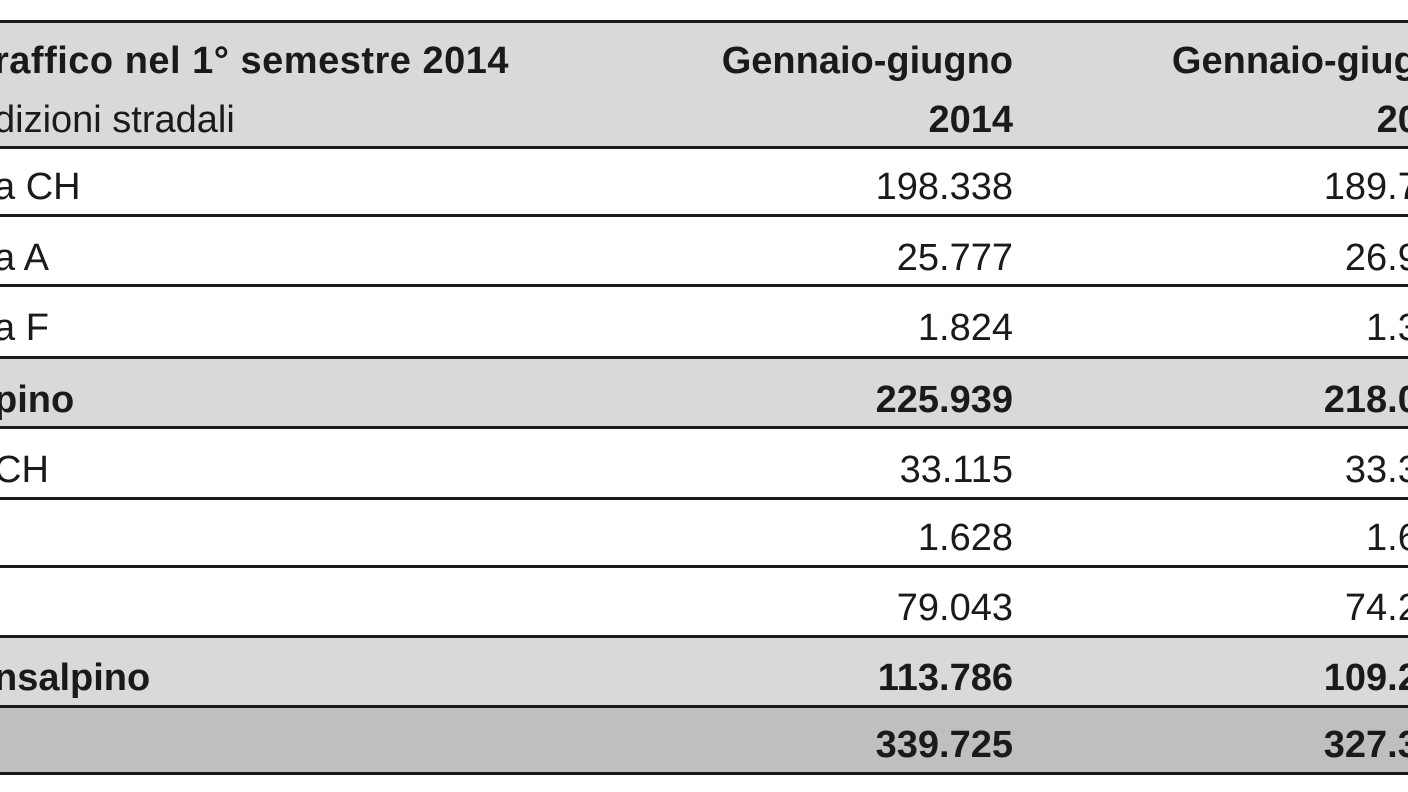 This screenshot has width=1408, height=792. I want to click on row-value-2014: 1.628, so click(965, 538).